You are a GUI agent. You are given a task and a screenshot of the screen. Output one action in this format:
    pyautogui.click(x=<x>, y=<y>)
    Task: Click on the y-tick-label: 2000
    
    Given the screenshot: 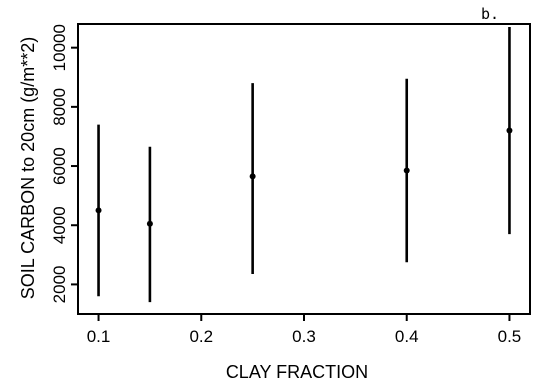 What is the action you would take?
    pyautogui.click(x=59, y=284)
    